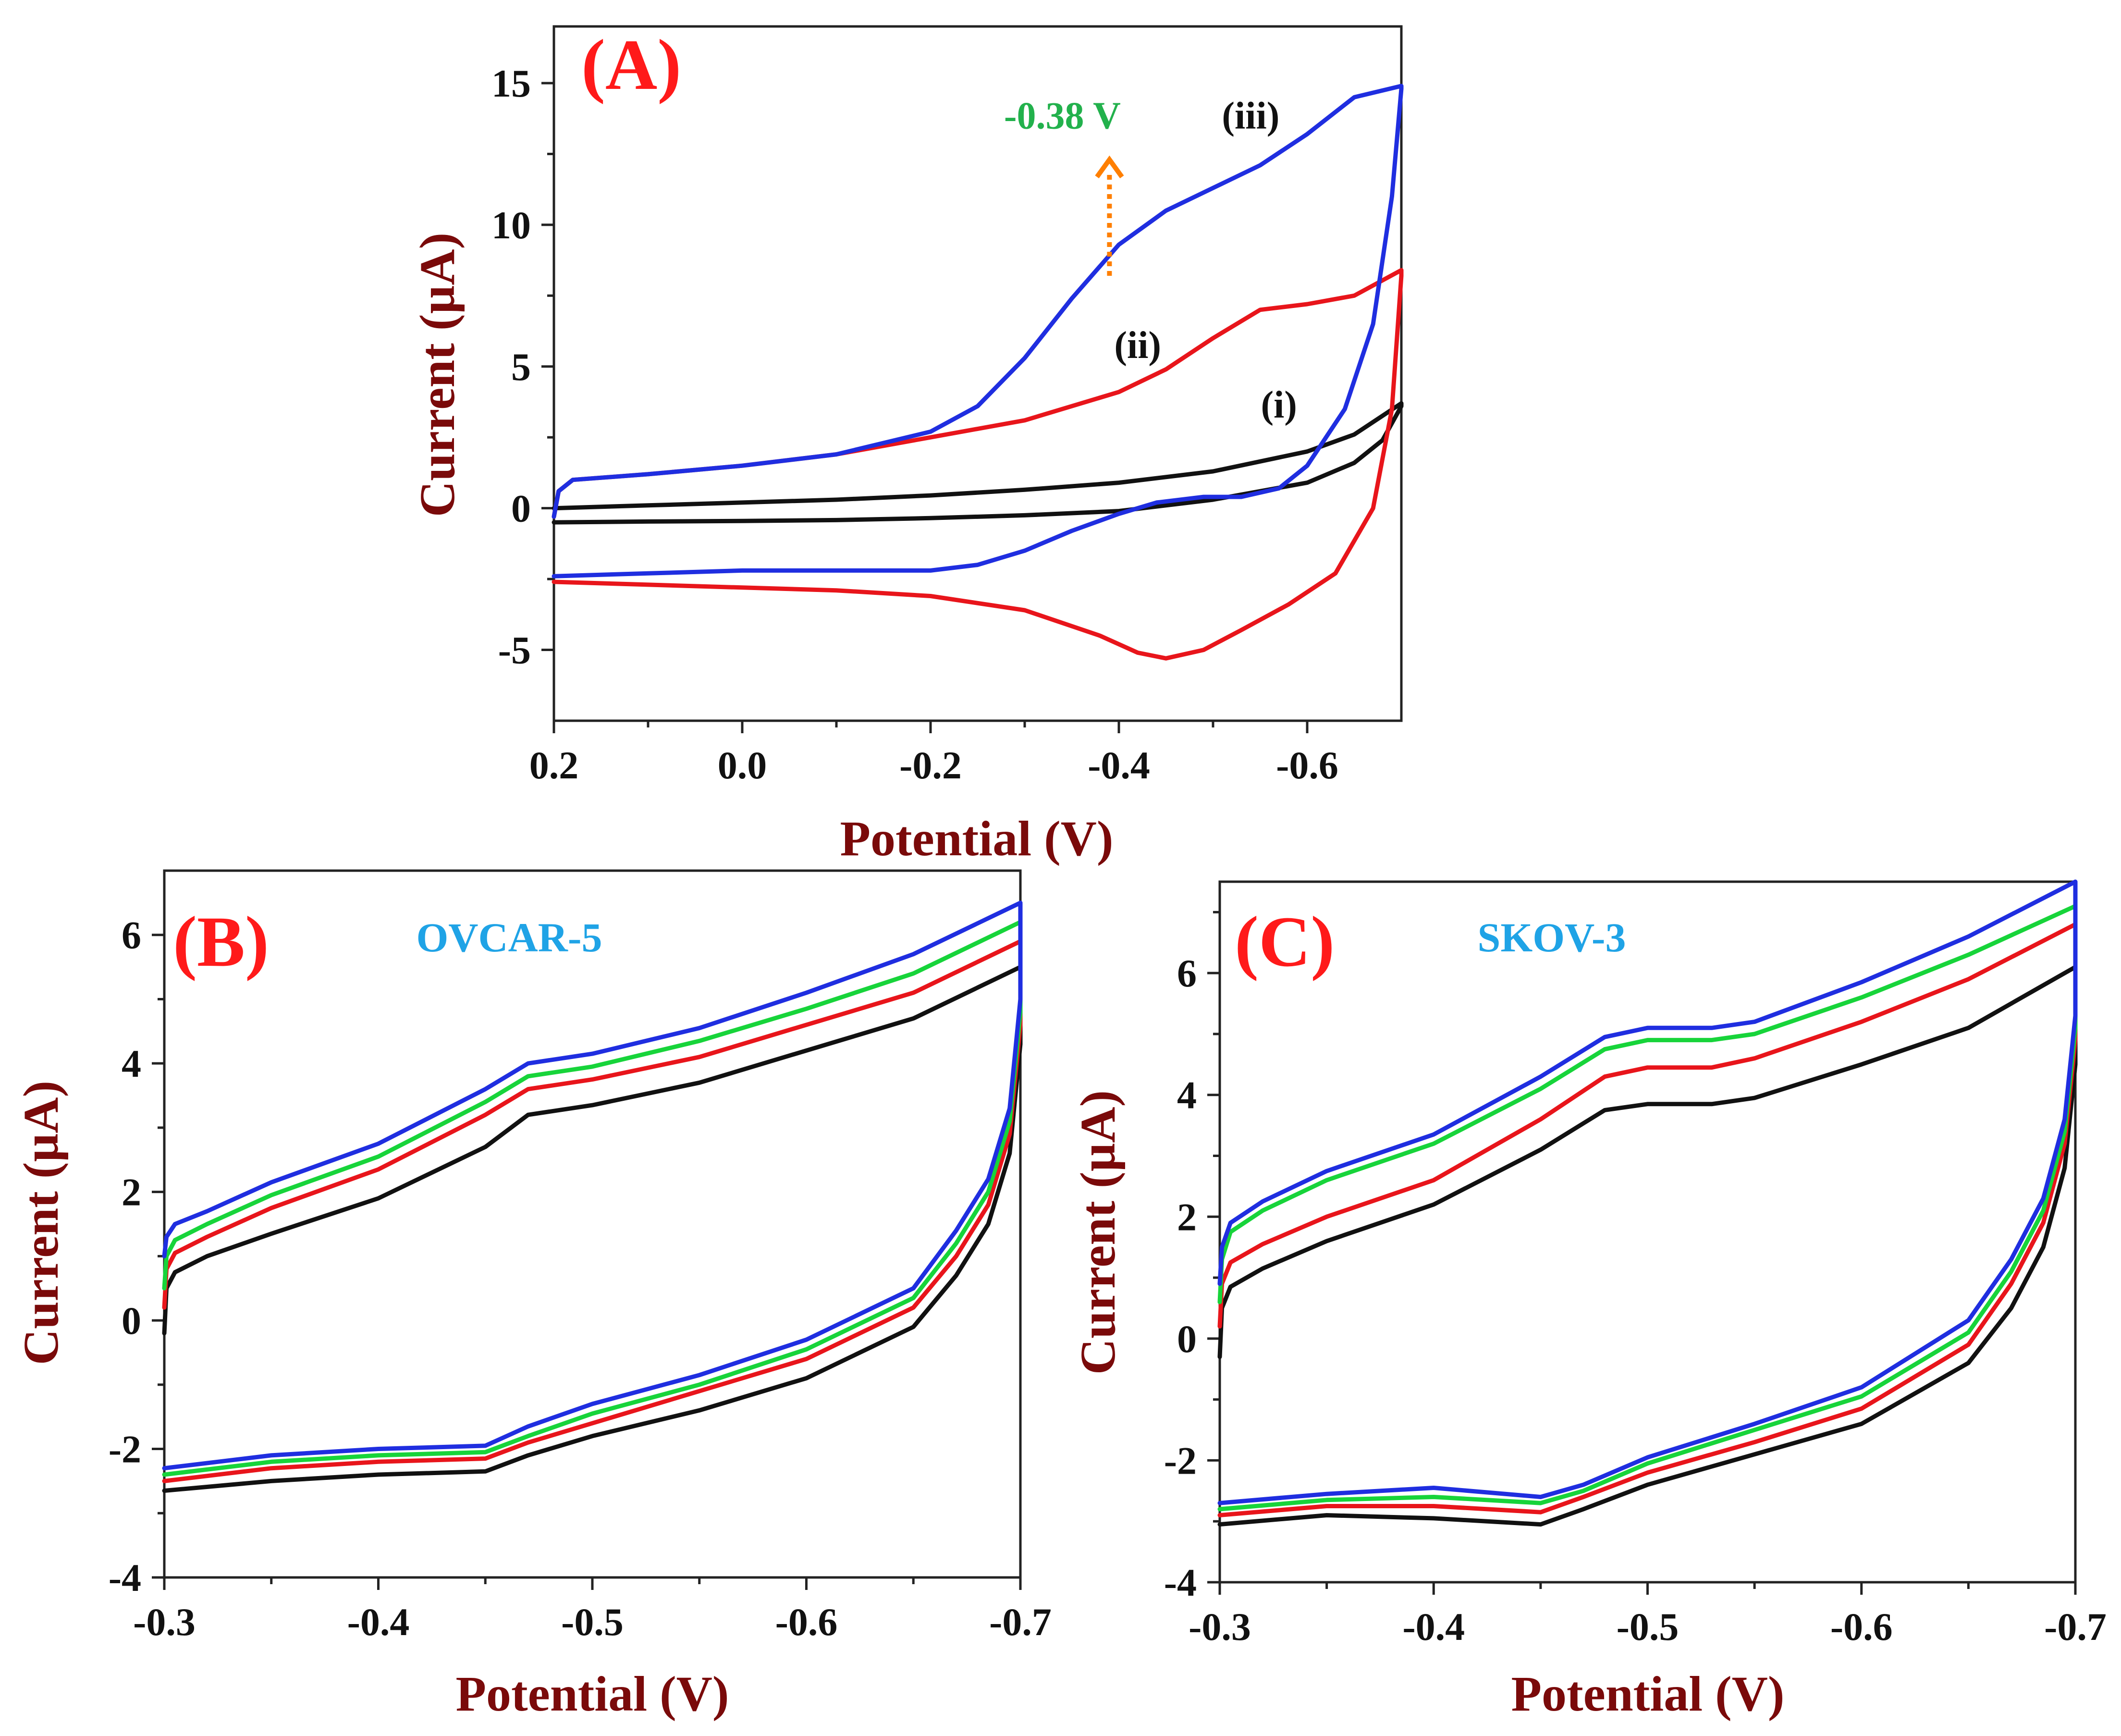  What do you see at coordinates (931, 765) in the screenshot?
I see `x-tick-label: -0.2` at bounding box center [931, 765].